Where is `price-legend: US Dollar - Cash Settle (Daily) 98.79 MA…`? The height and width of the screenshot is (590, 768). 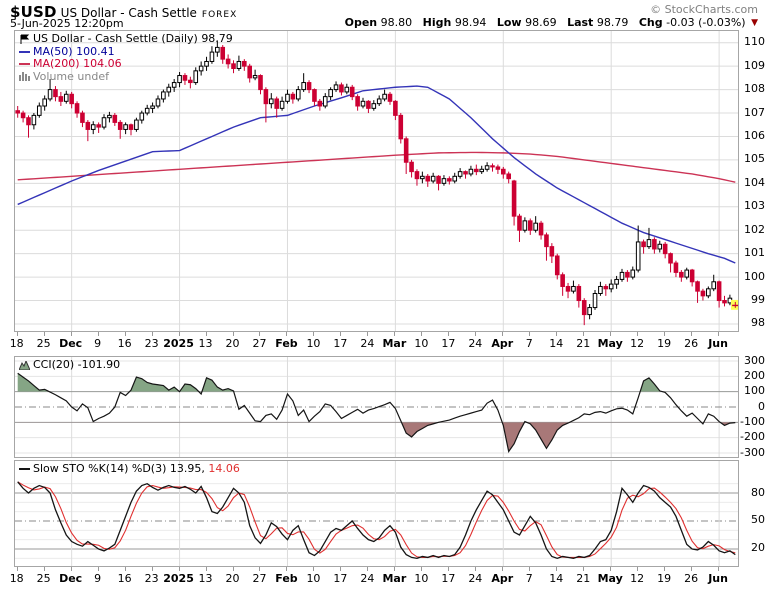
price-legend: US Dollar - Cash Settle (Daily) 98.79 MA… is located at coordinates (126, 57).